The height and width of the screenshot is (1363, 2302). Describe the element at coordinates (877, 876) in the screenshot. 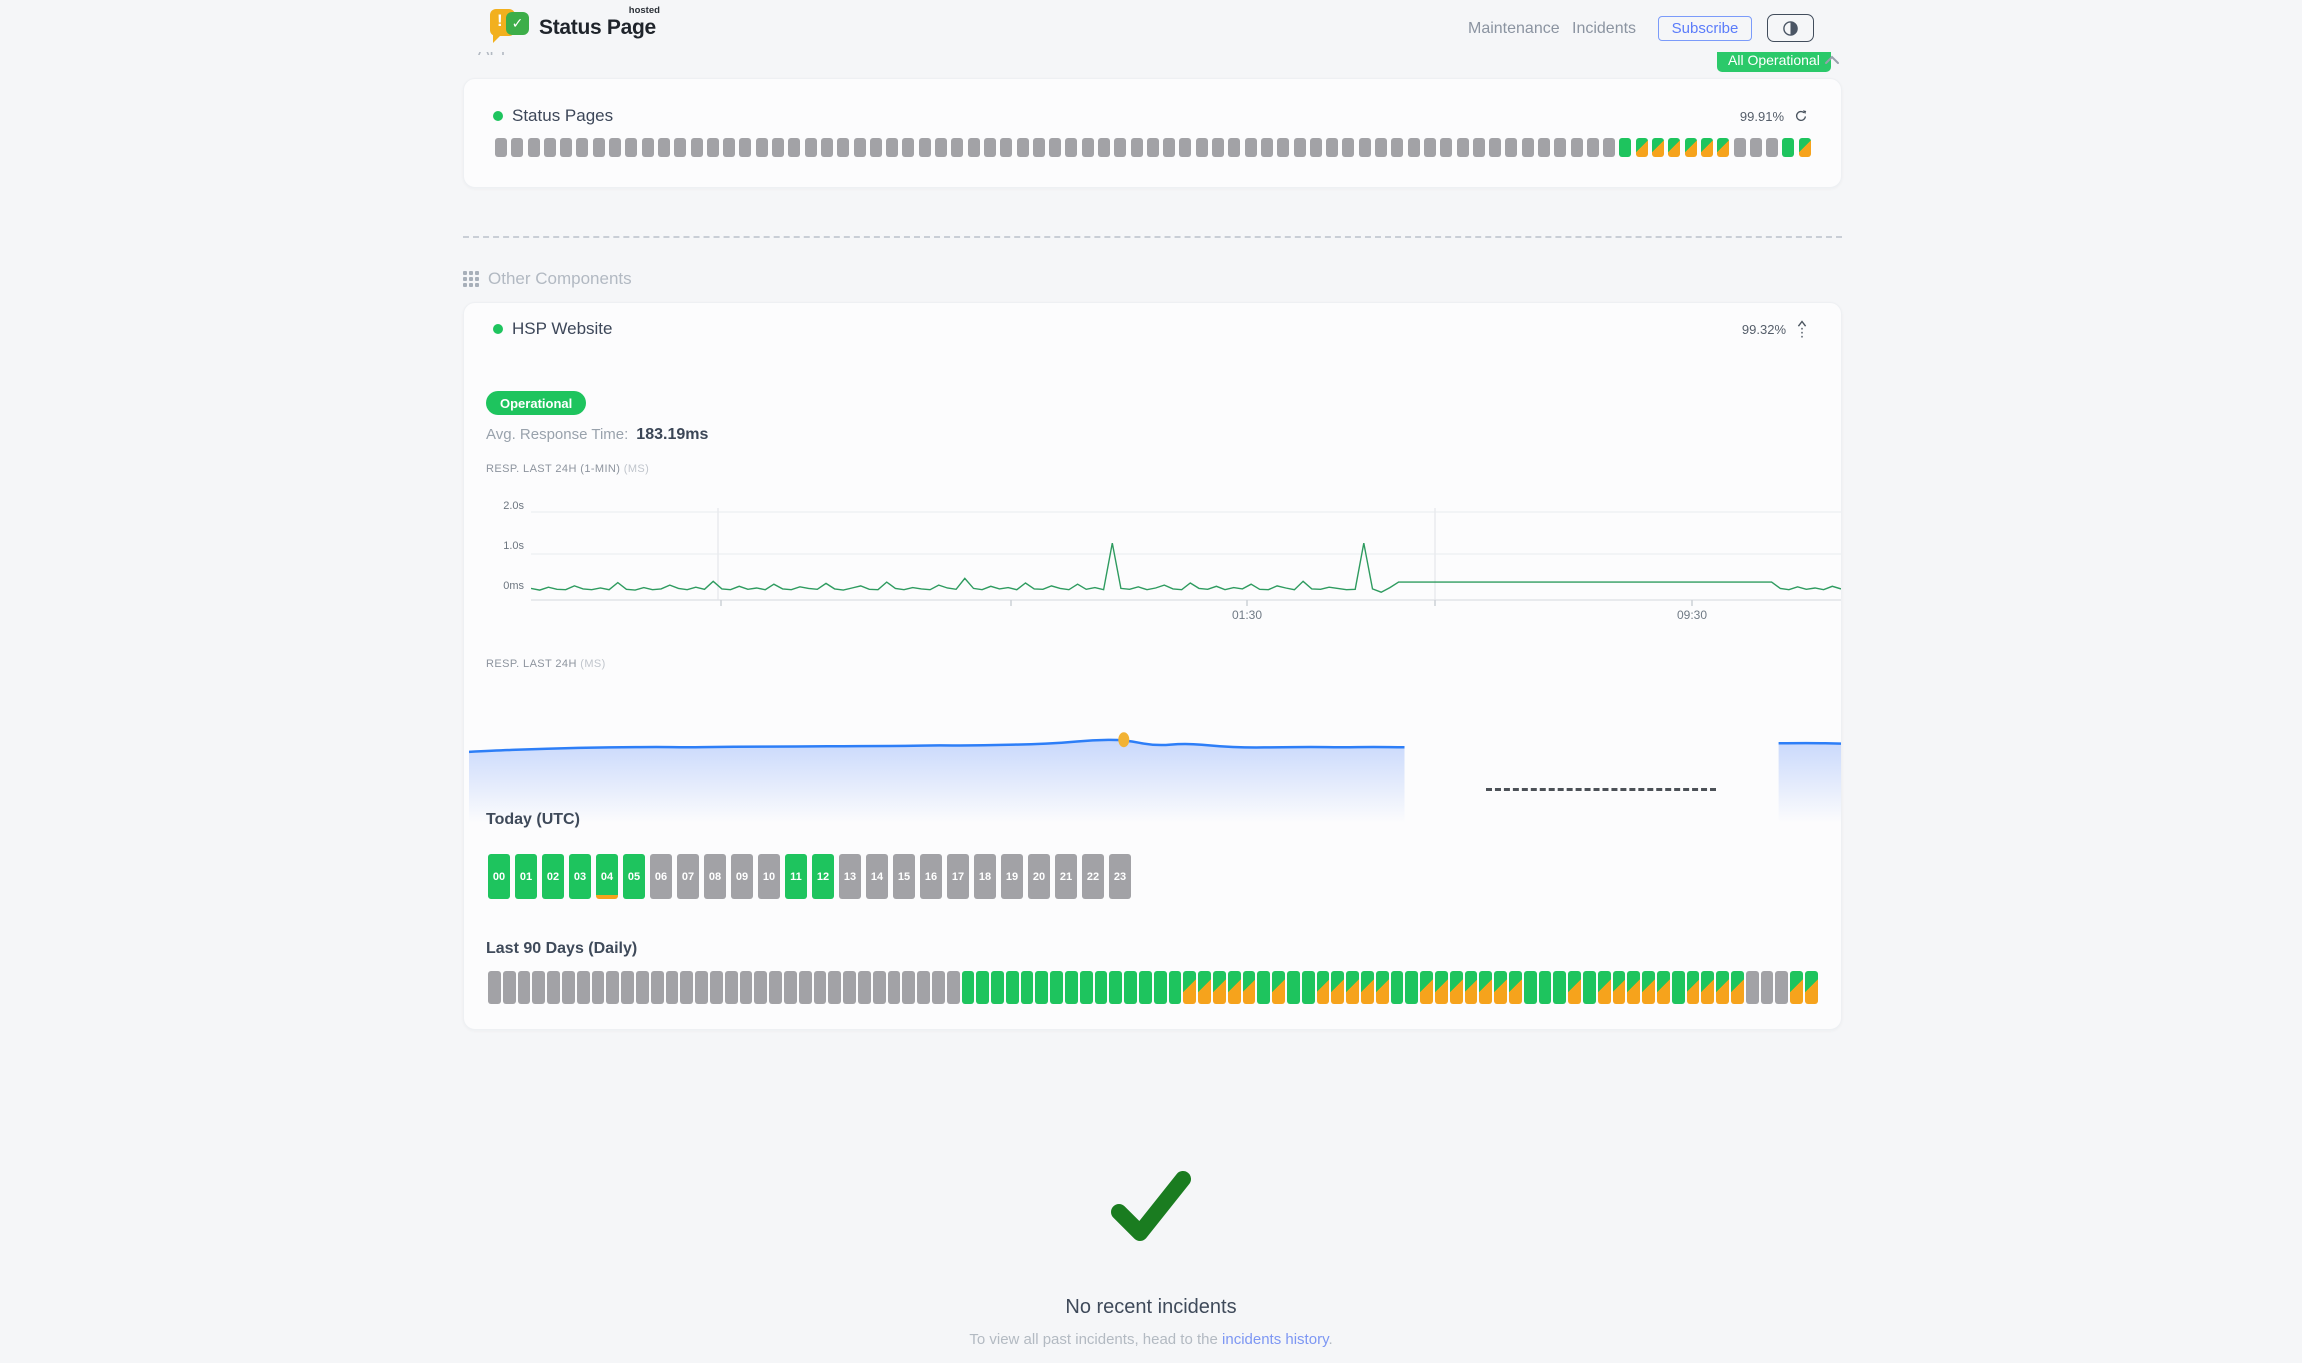

I see `uptime-block-na: 14` at that location.